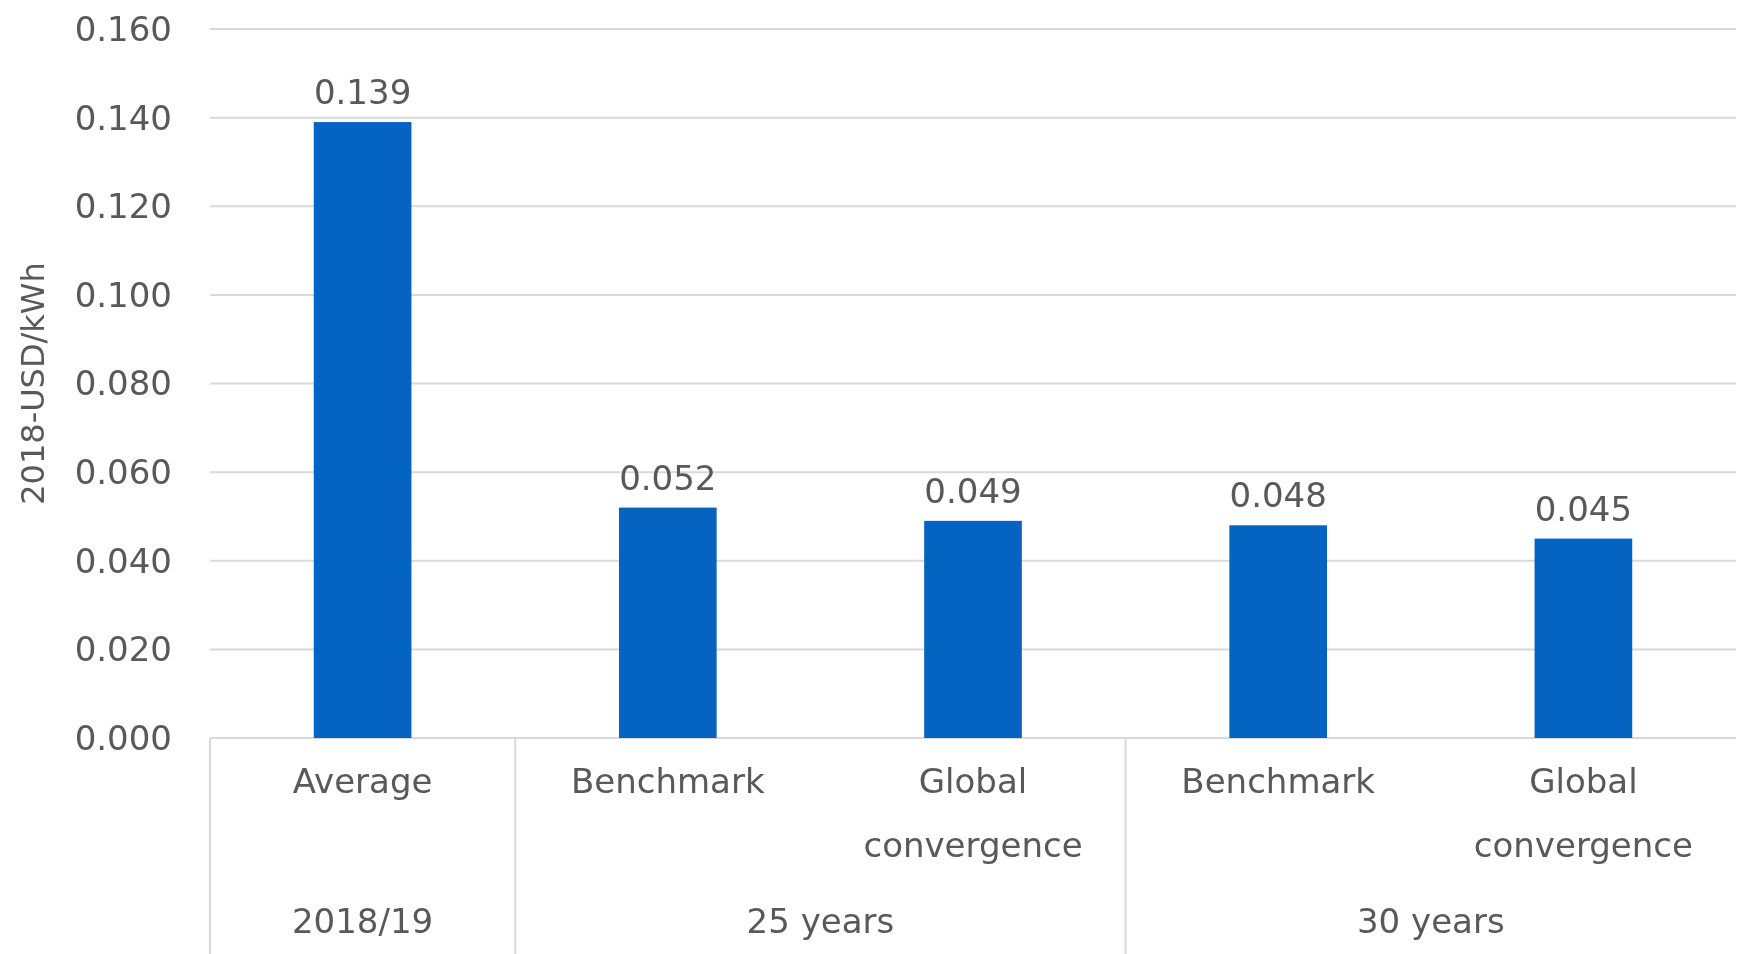  What do you see at coordinates (123, 737) in the screenshot?
I see `y-tick-label: 0.000` at bounding box center [123, 737].